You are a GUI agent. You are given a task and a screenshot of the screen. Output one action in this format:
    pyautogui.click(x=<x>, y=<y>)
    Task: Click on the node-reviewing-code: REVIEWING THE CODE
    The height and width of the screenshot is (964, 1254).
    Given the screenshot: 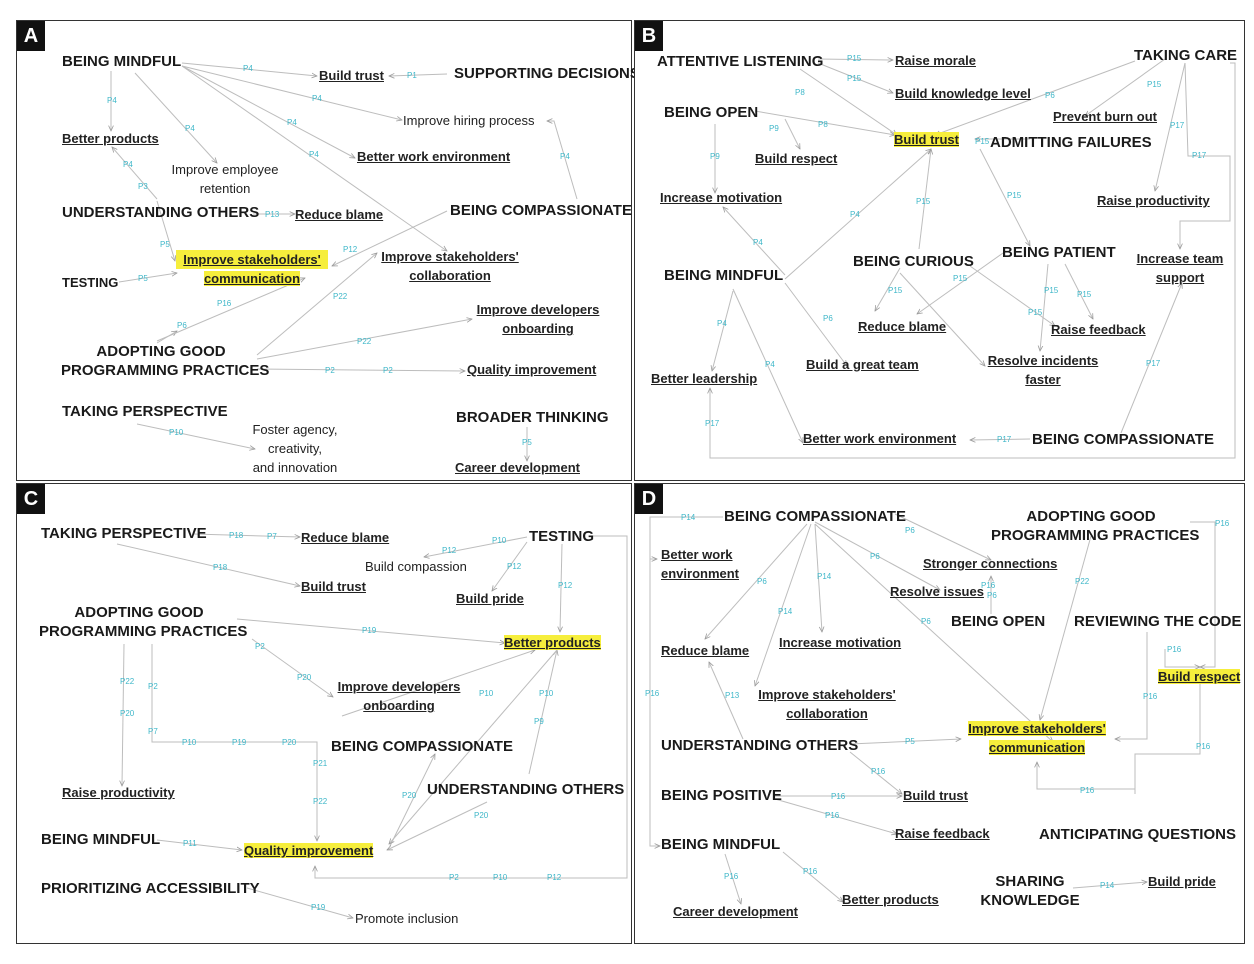 What is the action you would take?
    pyautogui.click(x=1158, y=621)
    